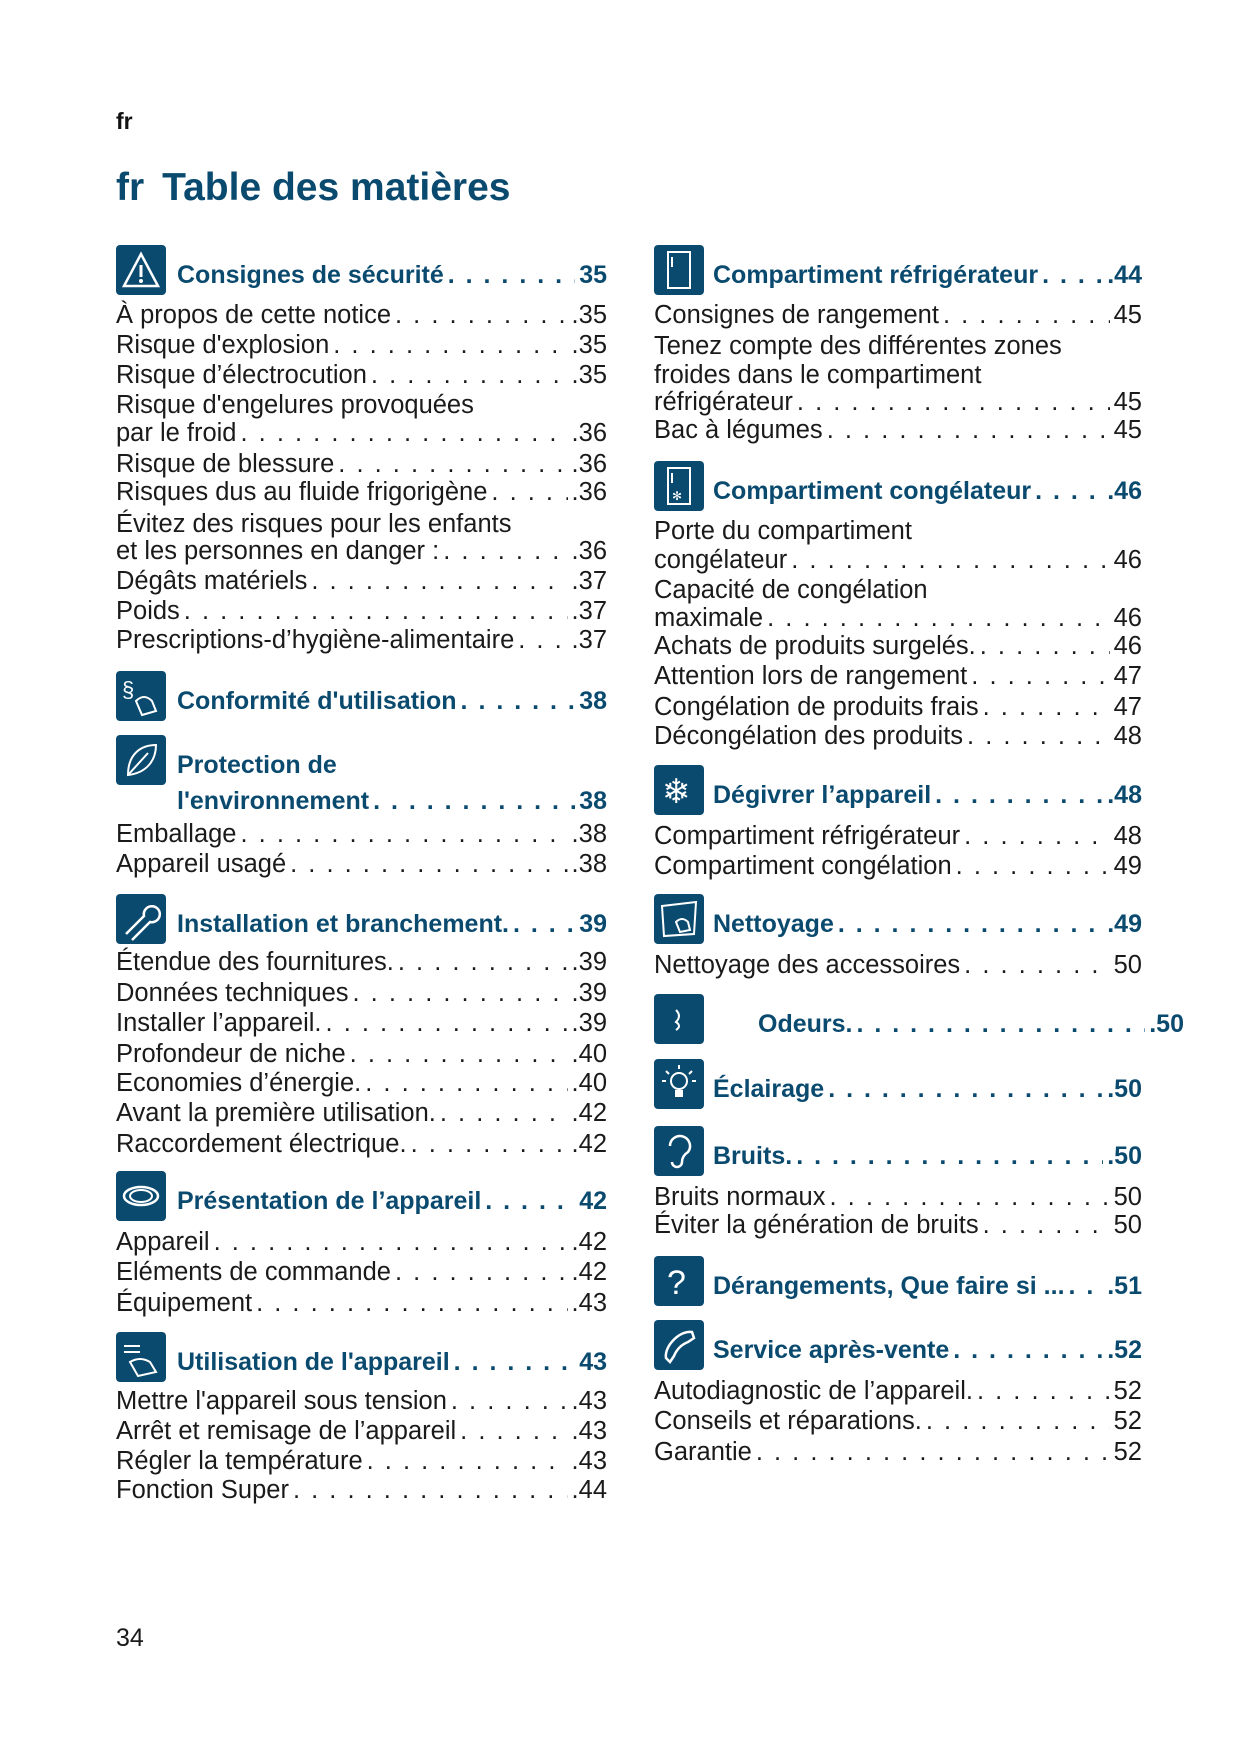  I want to click on toc-entry: Congélation de produits frais 47, so click(898, 707).